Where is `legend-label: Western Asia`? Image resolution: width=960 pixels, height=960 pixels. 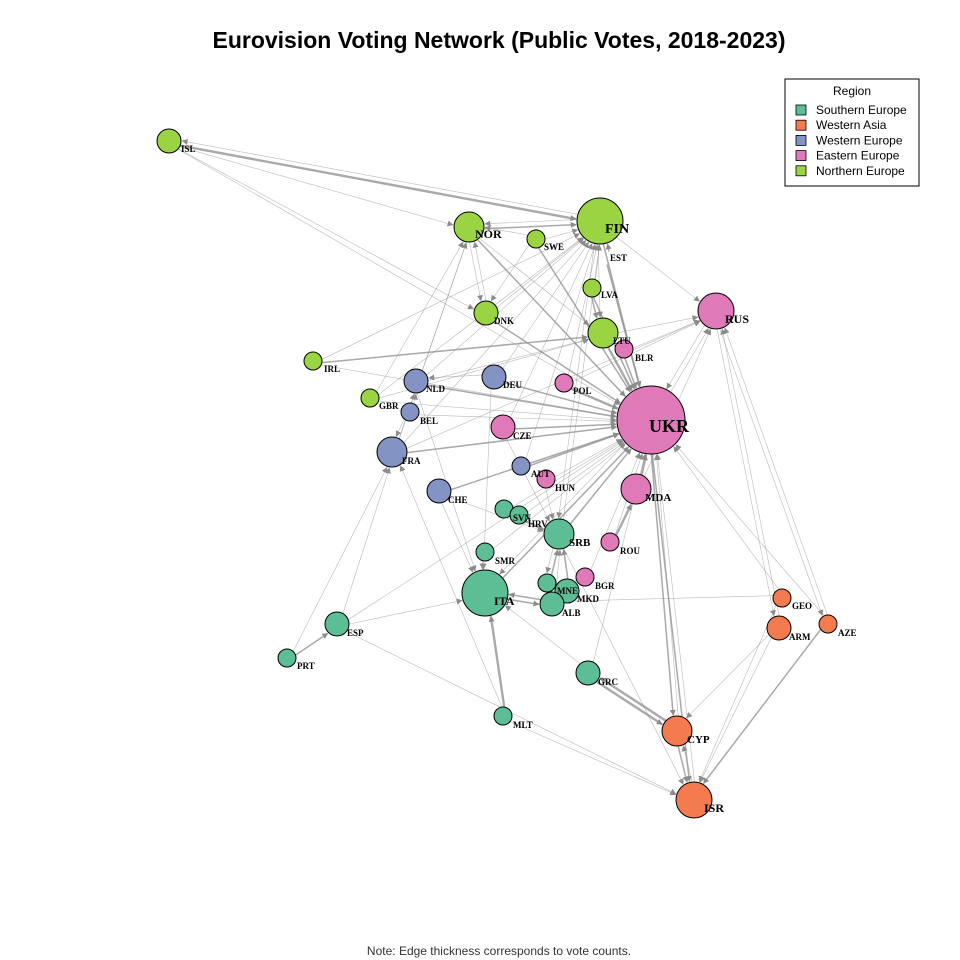
legend-label: Western Asia is located at coordinates (851, 125).